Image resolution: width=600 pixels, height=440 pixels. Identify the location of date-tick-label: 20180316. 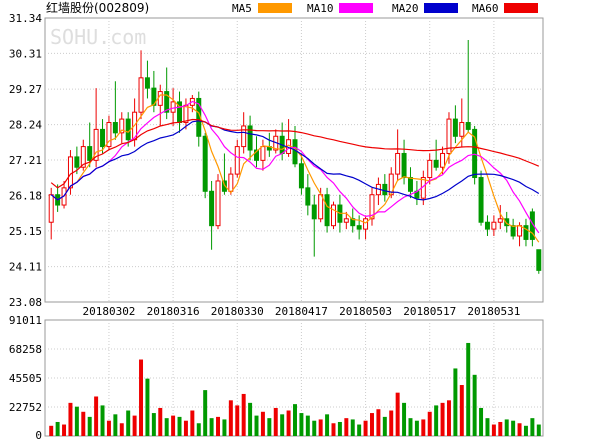
(173, 311).